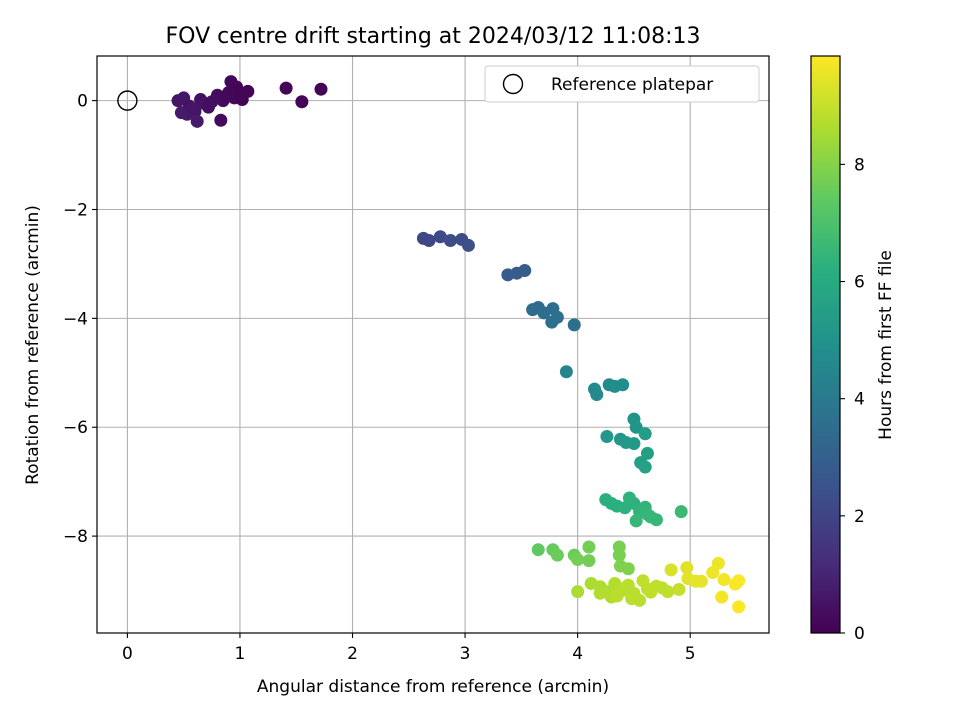  What do you see at coordinates (75, 319) in the screenshot?
I see `y-tick-label: −4` at bounding box center [75, 319].